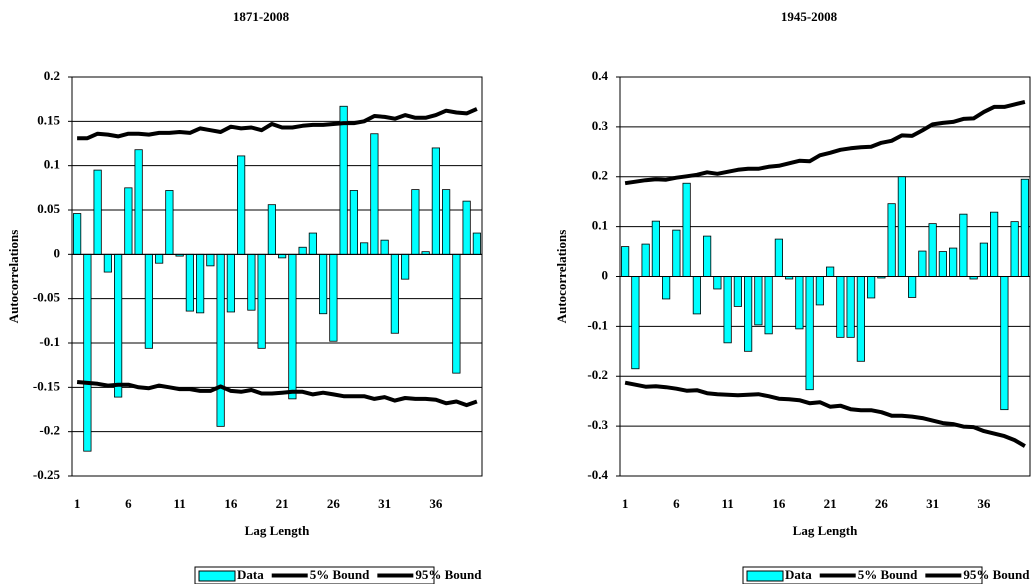 This screenshot has width=1033, height=584. What do you see at coordinates (448, 574) in the screenshot?
I see `legend-label: 95% Bound` at bounding box center [448, 574].